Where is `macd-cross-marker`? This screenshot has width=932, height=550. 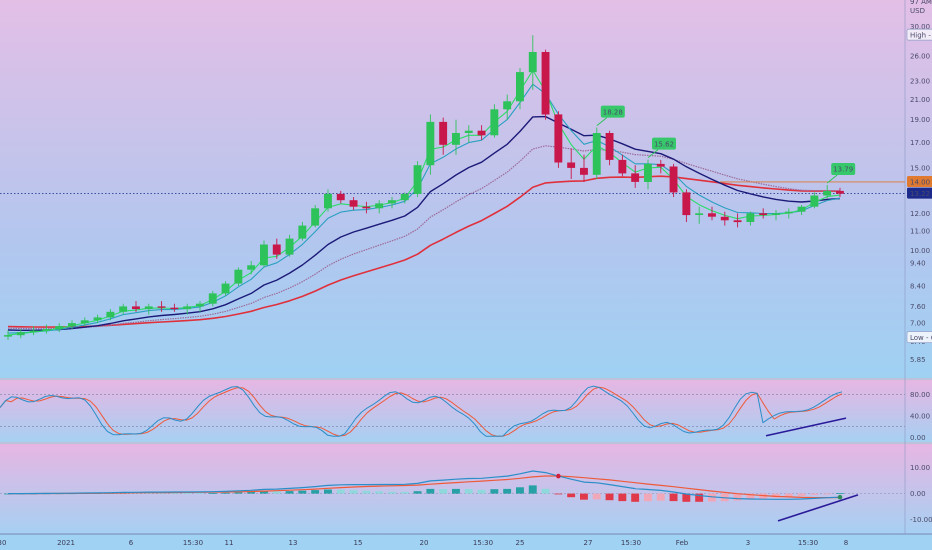 macd-cross-marker is located at coordinates (558, 476).